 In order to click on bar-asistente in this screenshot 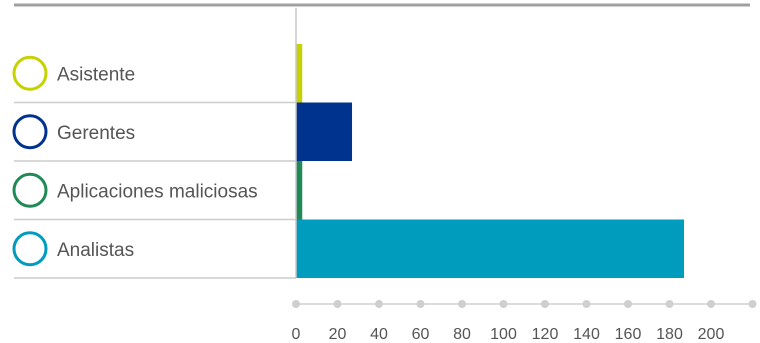, I will do `click(299, 73)`.